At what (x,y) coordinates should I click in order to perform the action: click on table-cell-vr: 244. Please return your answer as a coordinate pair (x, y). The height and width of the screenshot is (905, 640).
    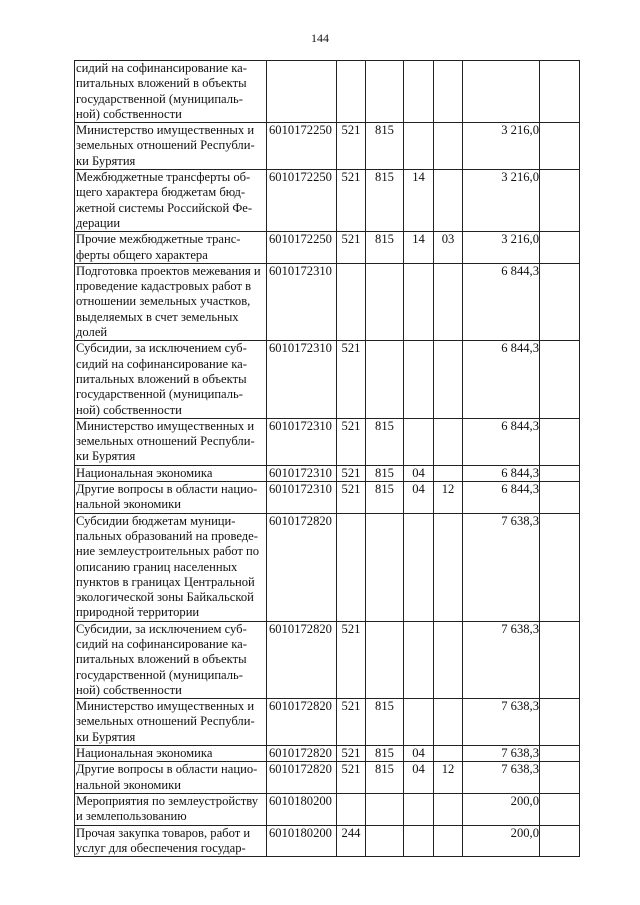
    Looking at the image, I should click on (351, 841).